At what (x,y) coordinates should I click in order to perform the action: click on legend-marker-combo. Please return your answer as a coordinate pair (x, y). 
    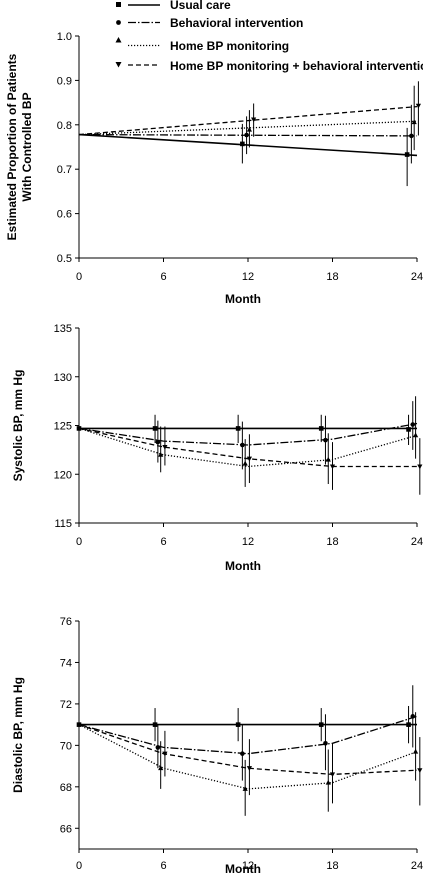
    Looking at the image, I should click on (118, 65).